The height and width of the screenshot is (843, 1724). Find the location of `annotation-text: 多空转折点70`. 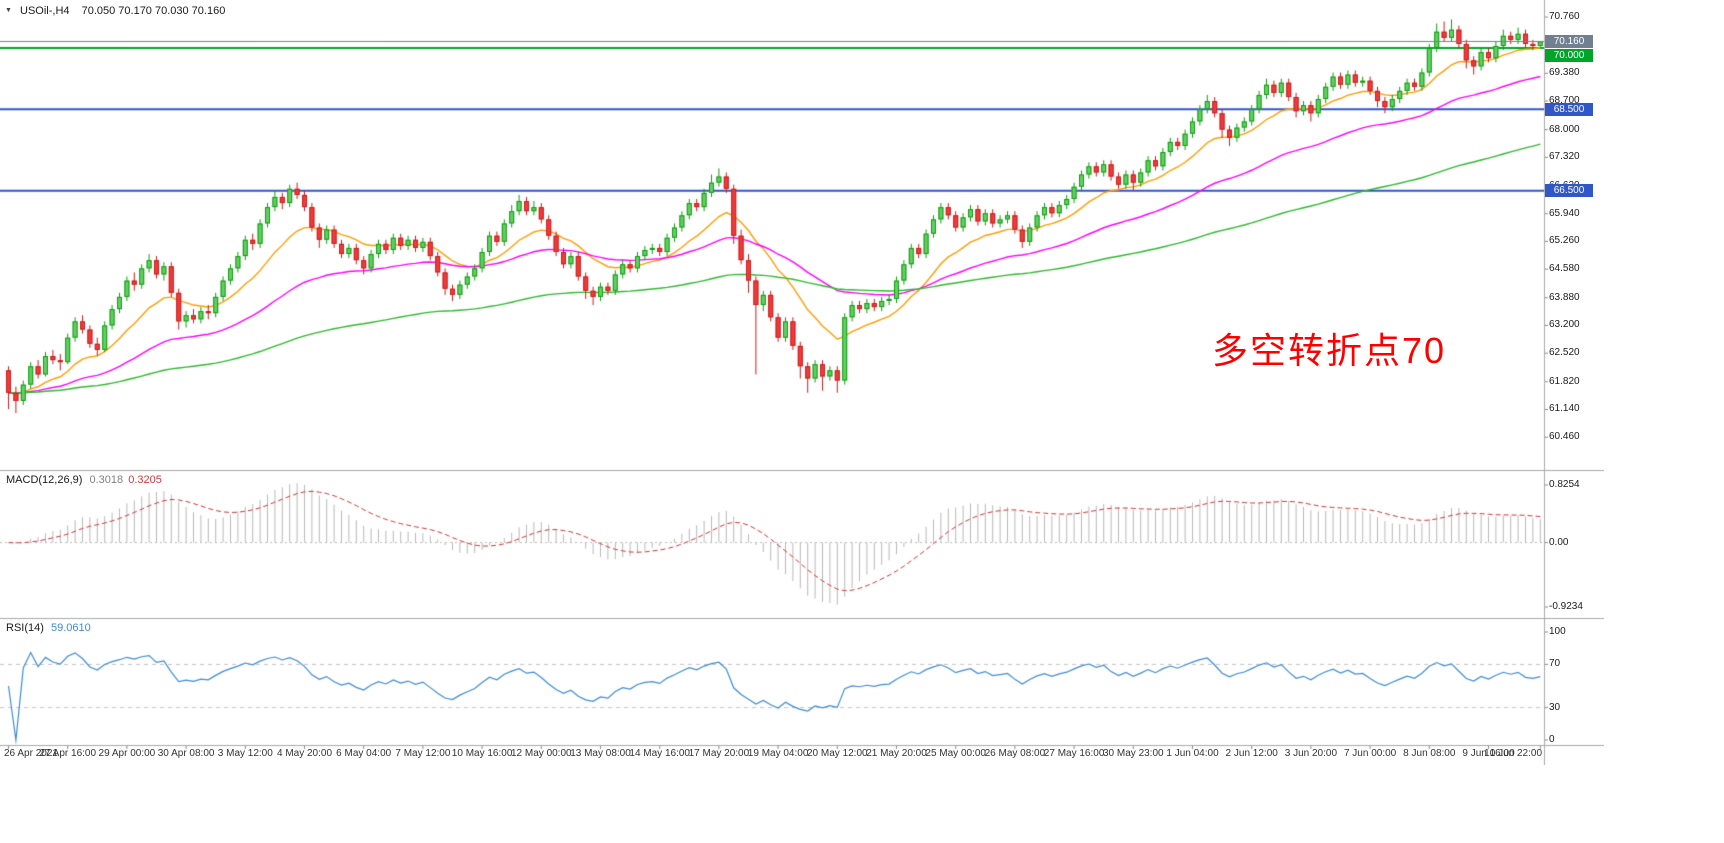

annotation-text: 多空转折点70 is located at coordinates (1329, 350).